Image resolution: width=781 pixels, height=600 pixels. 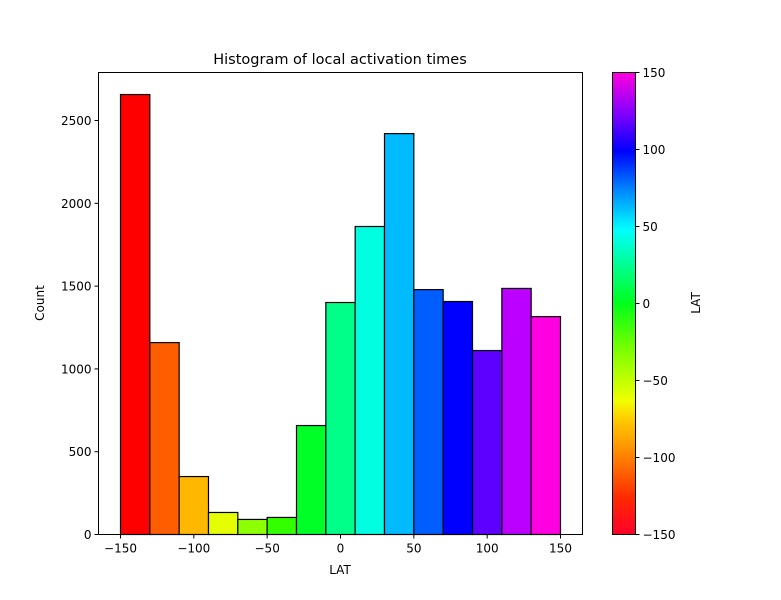 What do you see at coordinates (340, 60) in the screenshot?
I see `chart-title: Histogram of local activation times` at bounding box center [340, 60].